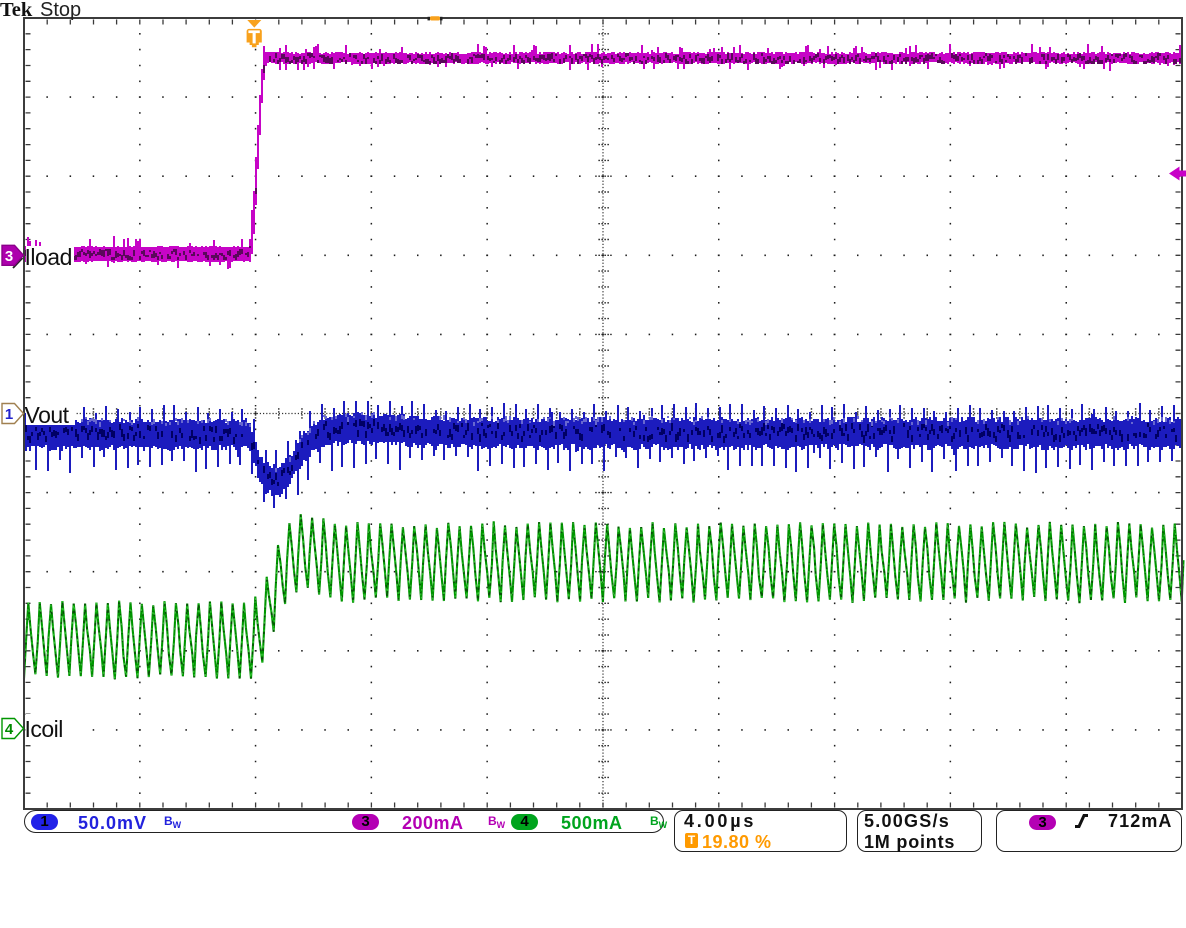 The height and width of the screenshot is (928, 1186). Describe the element at coordinates (9, 729) in the screenshot. I see `svg-text: 4` at that location.